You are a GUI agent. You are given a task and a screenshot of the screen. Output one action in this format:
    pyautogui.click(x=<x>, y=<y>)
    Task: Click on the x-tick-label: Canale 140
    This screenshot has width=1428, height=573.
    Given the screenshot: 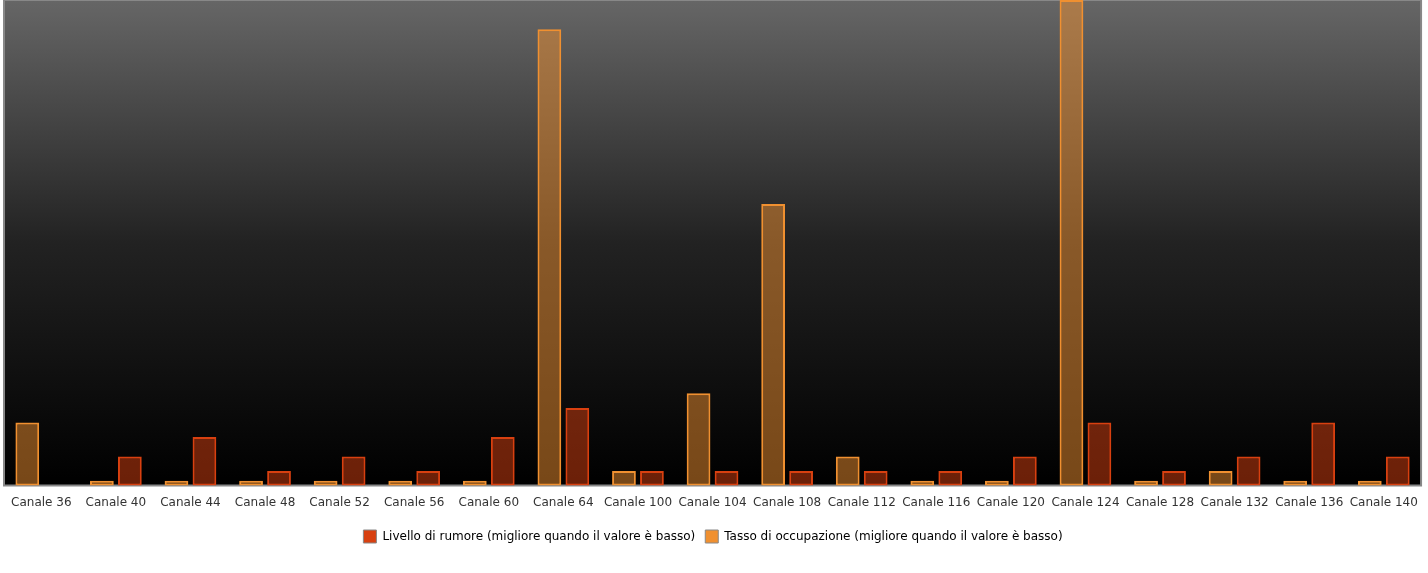 What is the action you would take?
    pyautogui.click(x=1383, y=501)
    